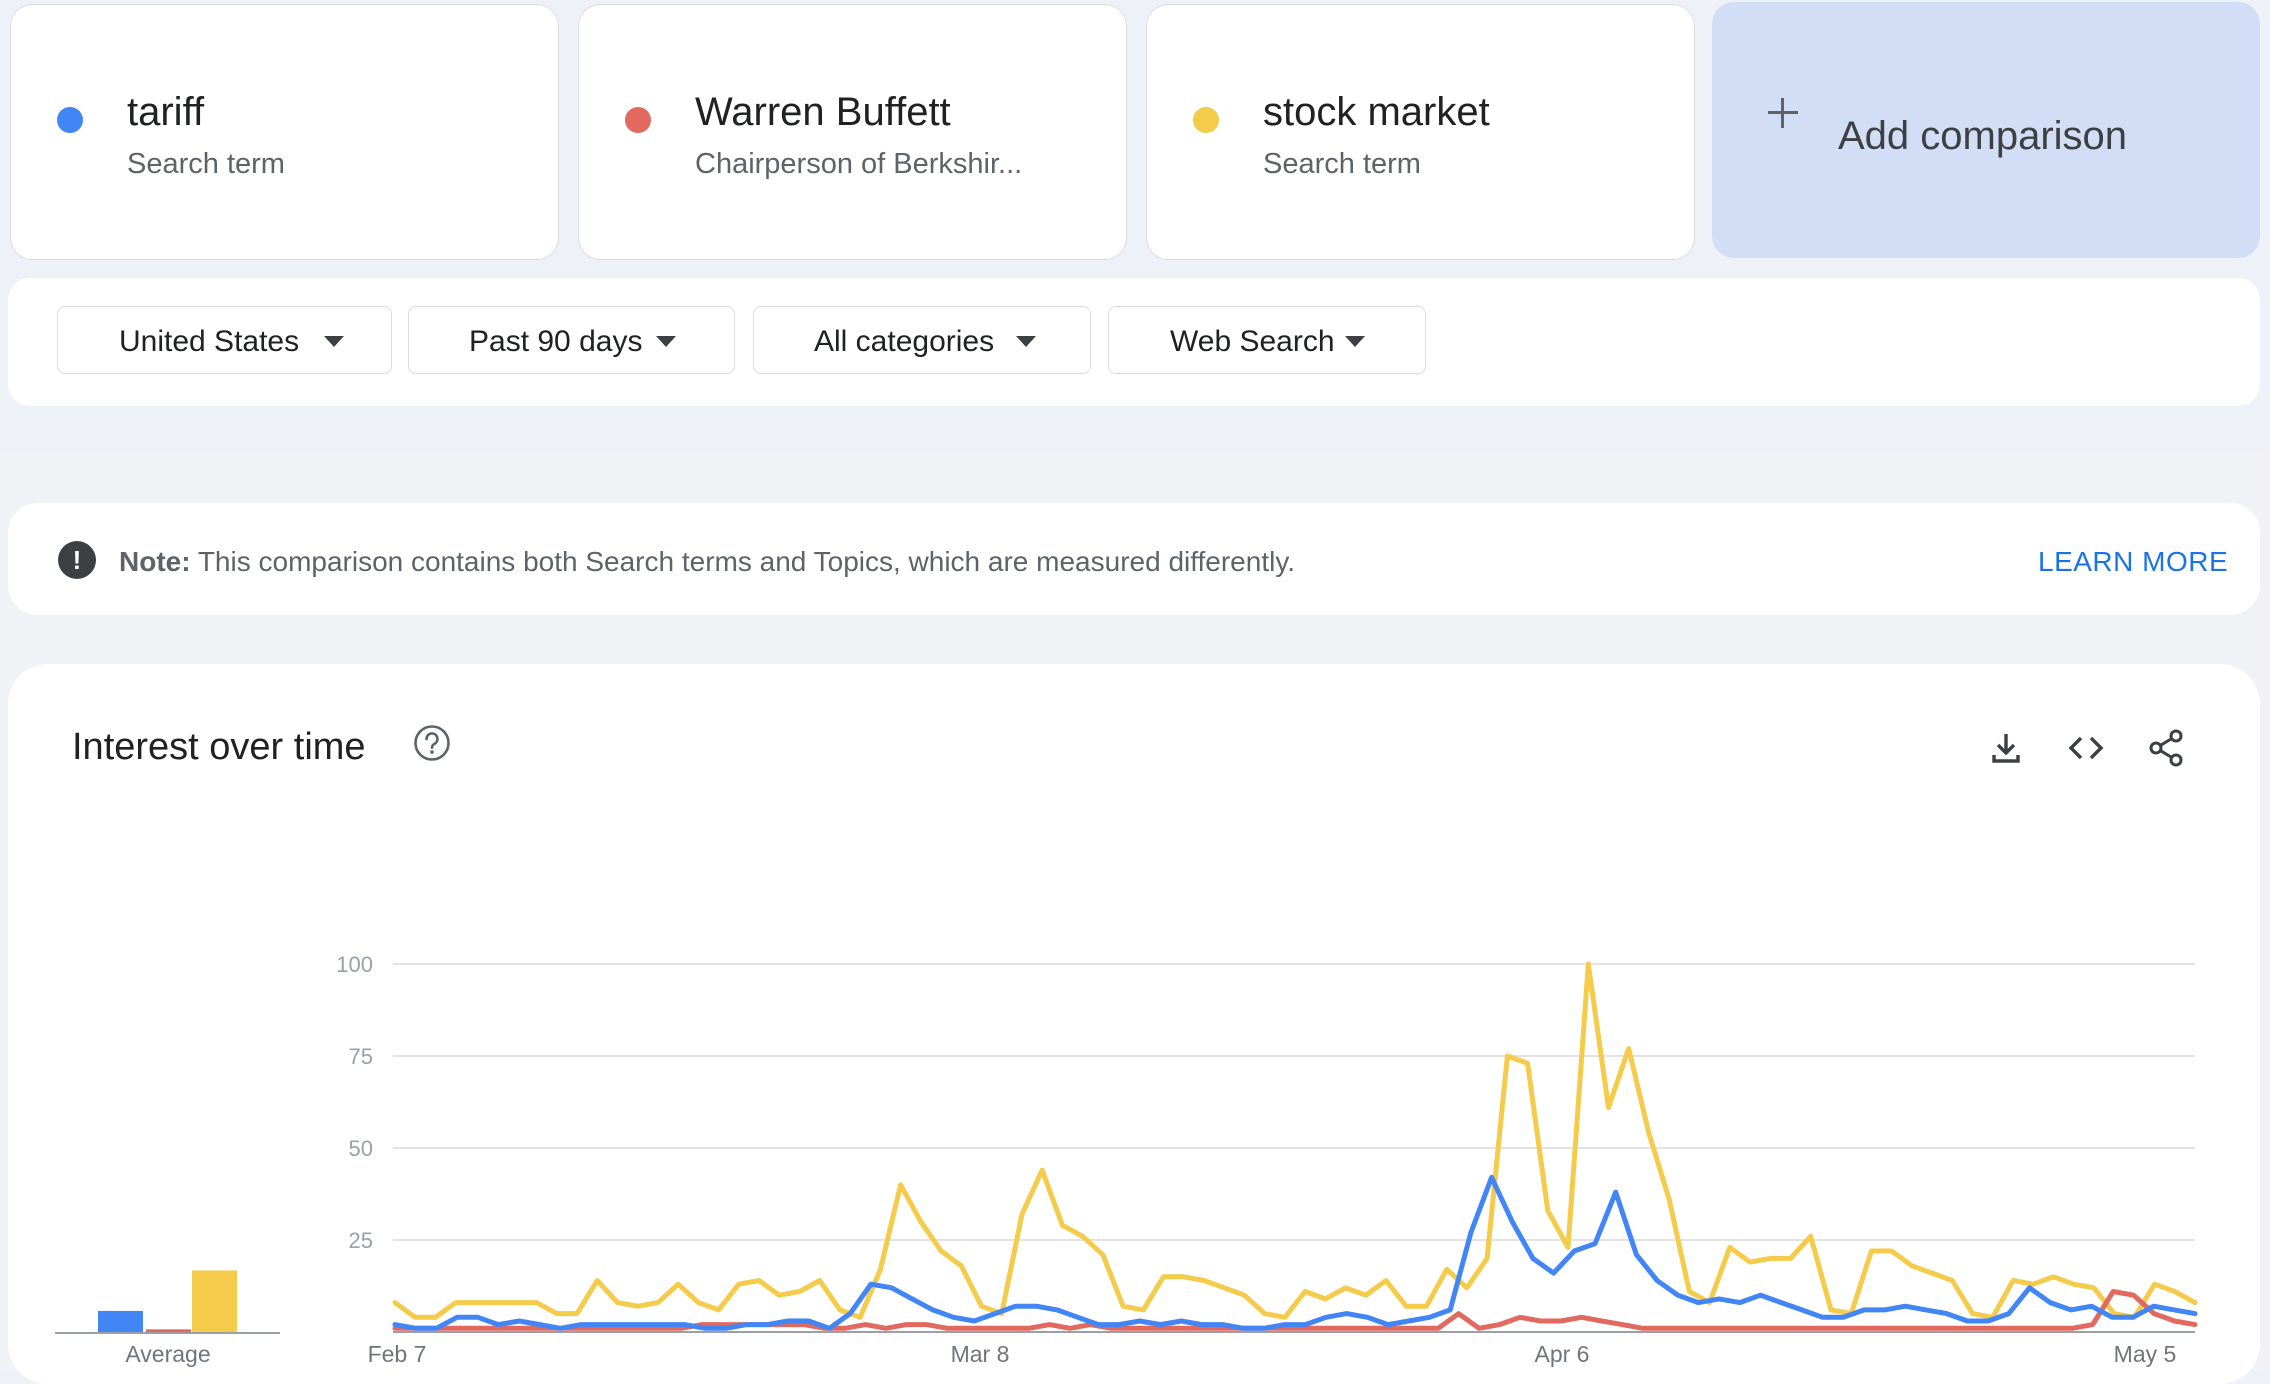  Describe the element at coordinates (1983, 136) in the screenshot. I see `add-comparison-label: Add comparison` at that location.